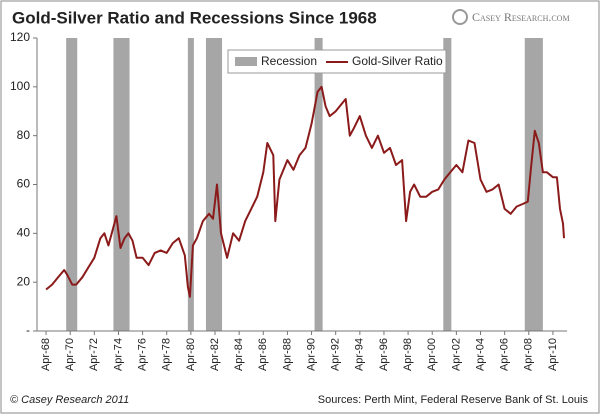 Image resolution: width=600 pixels, height=419 pixels. Describe the element at coordinates (215, 354) in the screenshot. I see `x-tick-label: Apr-82` at that location.